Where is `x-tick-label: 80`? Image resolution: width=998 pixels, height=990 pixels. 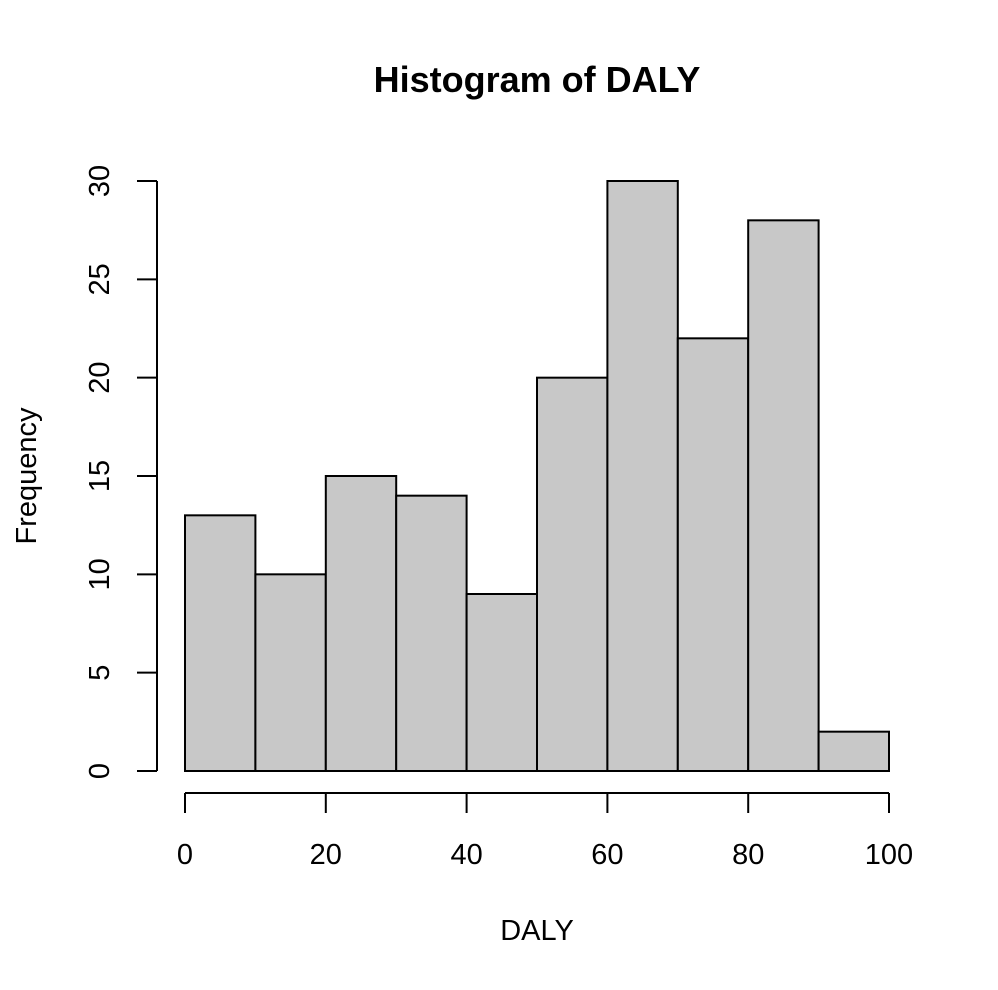
x-tick-label: 80 is located at coordinates (748, 855).